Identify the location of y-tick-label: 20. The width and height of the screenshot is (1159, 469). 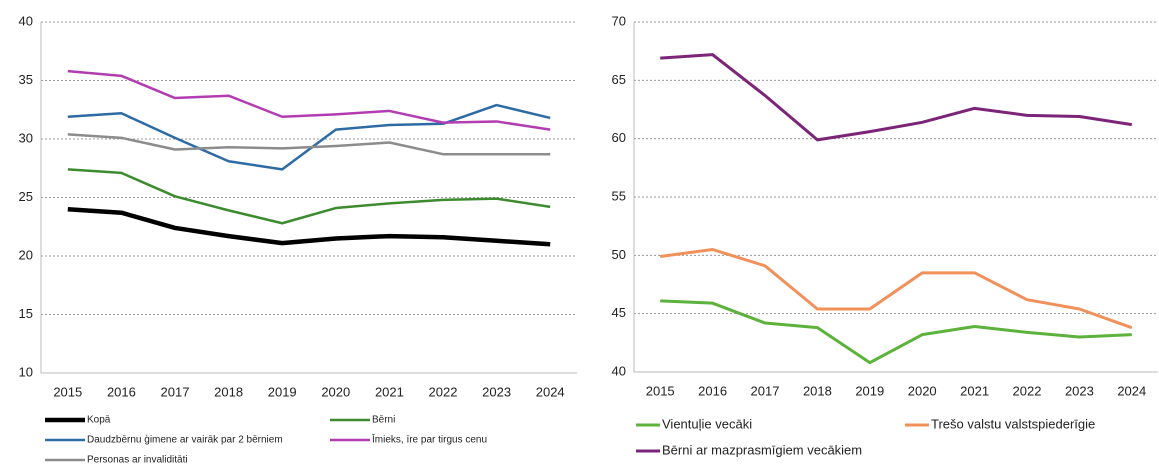
(26, 254).